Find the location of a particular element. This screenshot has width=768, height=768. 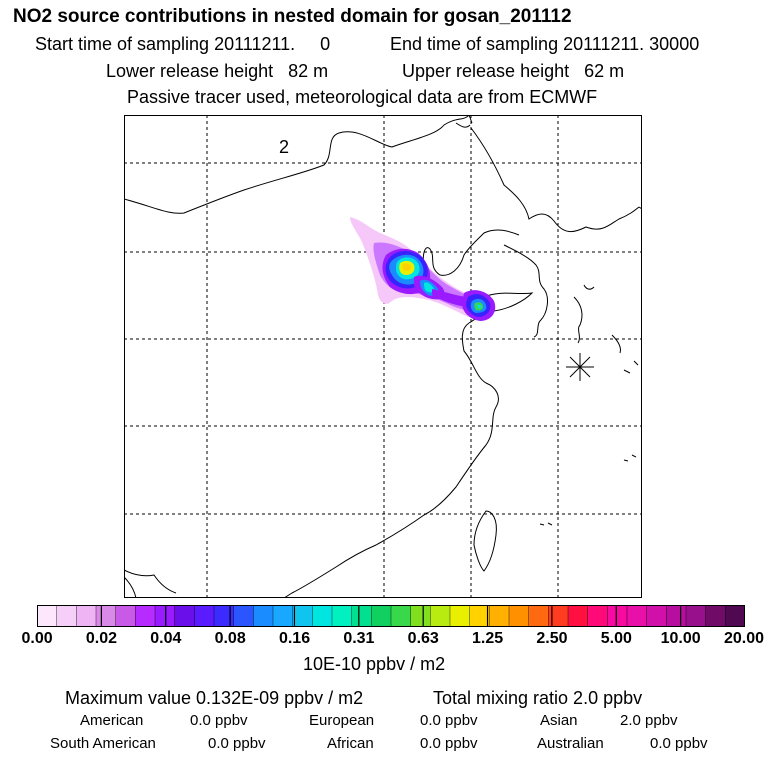

colorbar-tick-label: 2.50 is located at coordinates (552, 638).